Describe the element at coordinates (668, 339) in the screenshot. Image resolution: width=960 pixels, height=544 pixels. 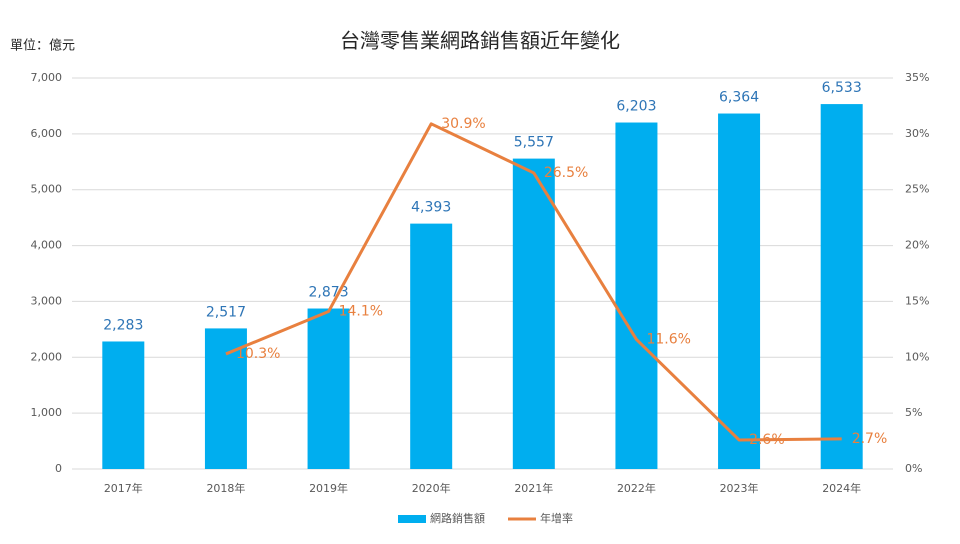
I see `data-label: 11.6%` at that location.